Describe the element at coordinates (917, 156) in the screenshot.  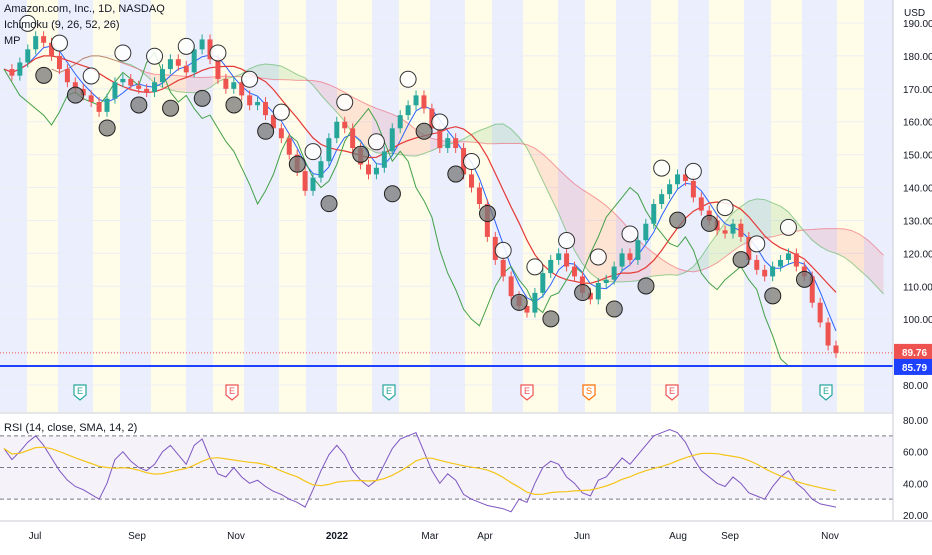
I see `price-tick-label: 150.00` at that location.